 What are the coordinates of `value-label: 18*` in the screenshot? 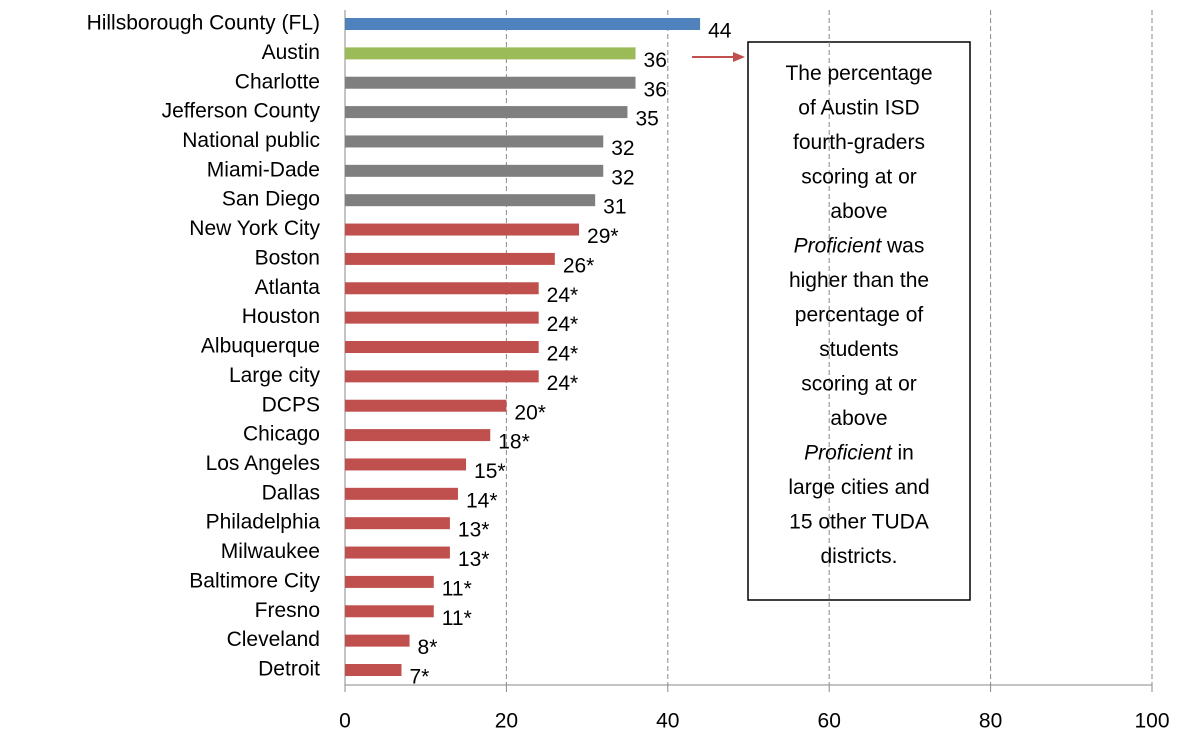 It's located at (514, 442).